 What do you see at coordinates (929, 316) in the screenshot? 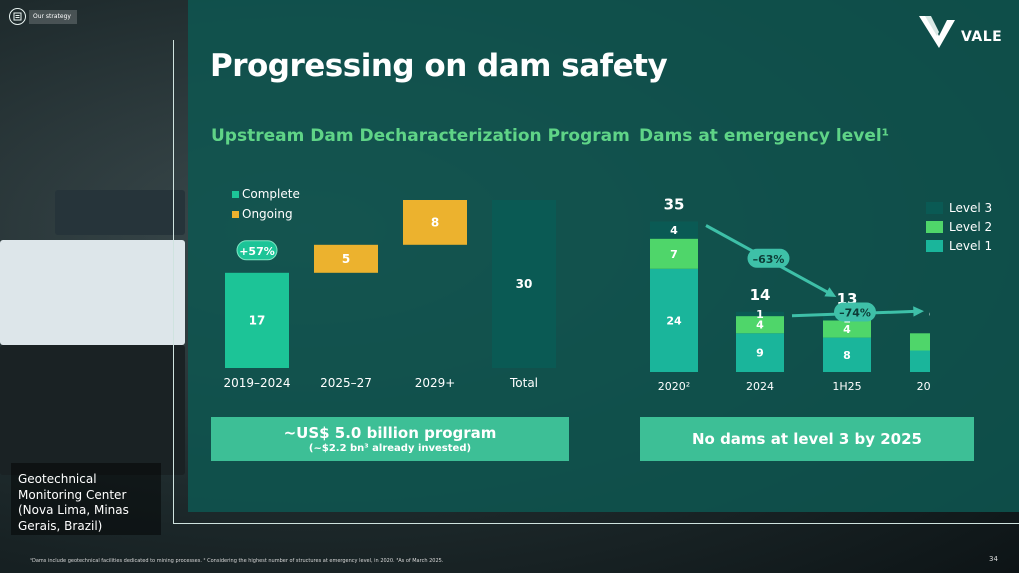
I see `total-value-label: 9` at bounding box center [929, 316].